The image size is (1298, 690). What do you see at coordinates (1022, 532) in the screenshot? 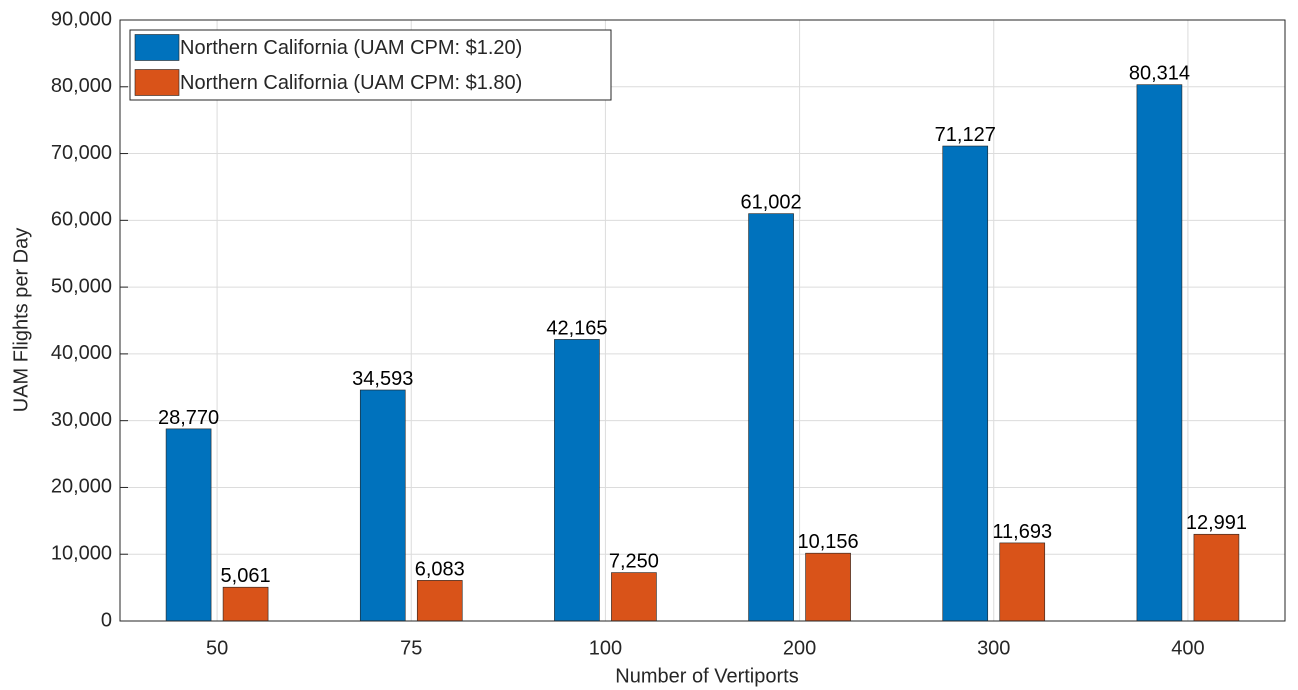
I see `value-label: 11,693` at bounding box center [1022, 532].